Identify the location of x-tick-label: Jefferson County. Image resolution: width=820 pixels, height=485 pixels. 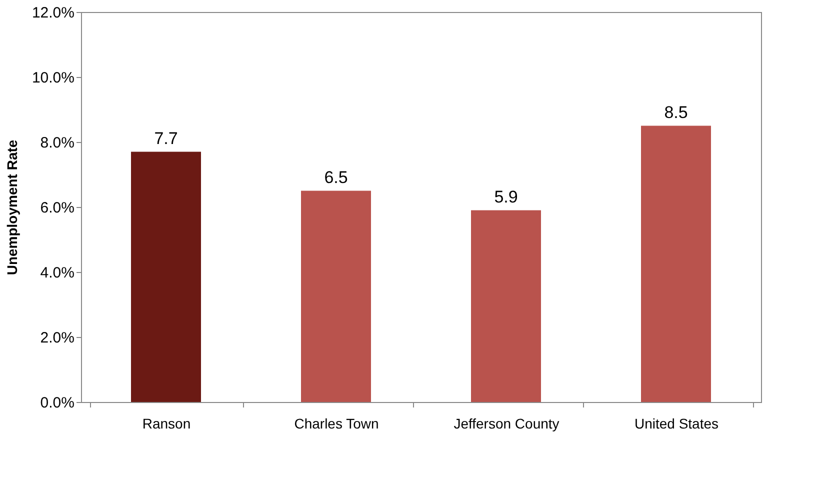
(507, 424).